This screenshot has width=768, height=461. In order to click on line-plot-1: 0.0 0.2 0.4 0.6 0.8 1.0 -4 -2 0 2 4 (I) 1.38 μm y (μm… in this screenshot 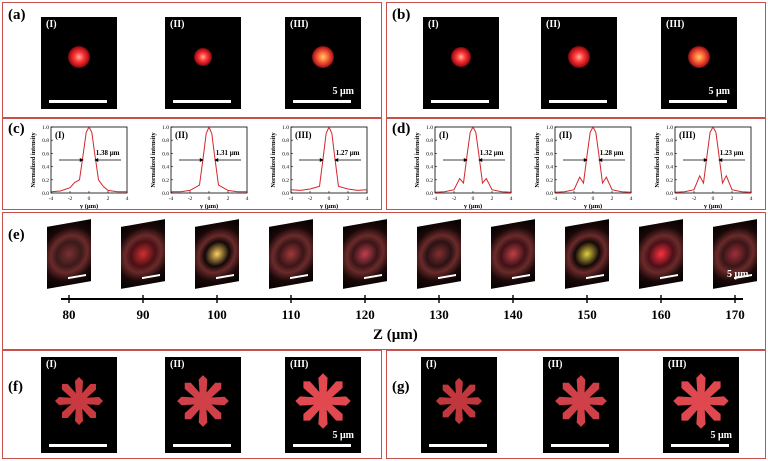, I will do `click(79, 167)`.